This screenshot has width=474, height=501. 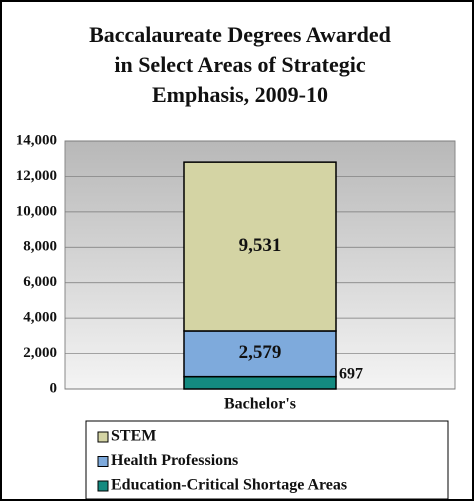 What do you see at coordinates (40, 247) in the screenshot?
I see `y-tick-label: 8,000` at bounding box center [40, 247].